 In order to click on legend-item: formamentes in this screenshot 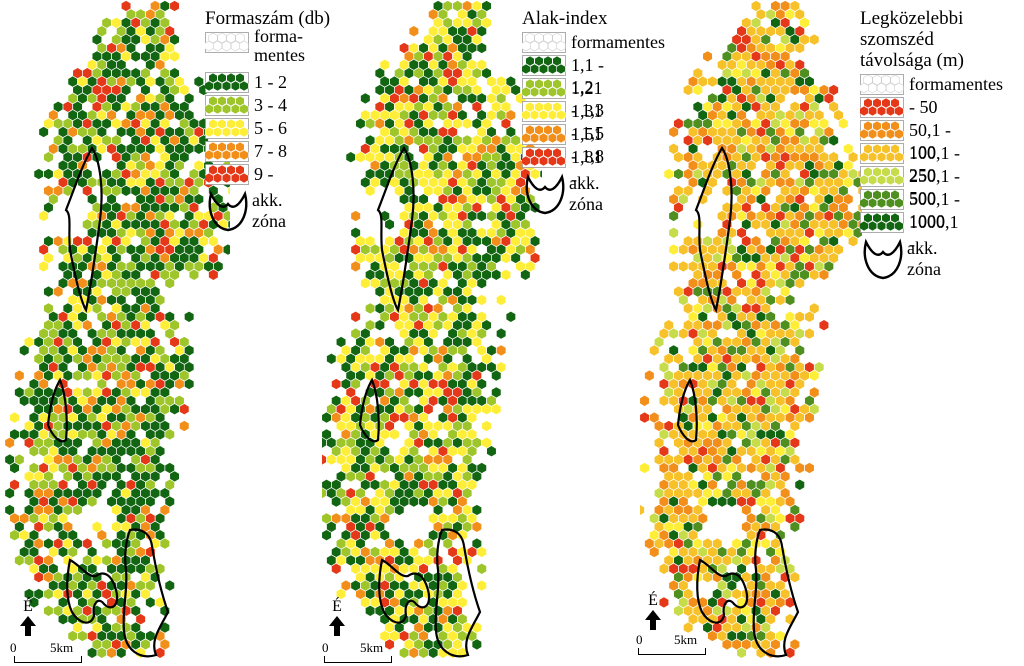, I will do `click(593, 42)`.